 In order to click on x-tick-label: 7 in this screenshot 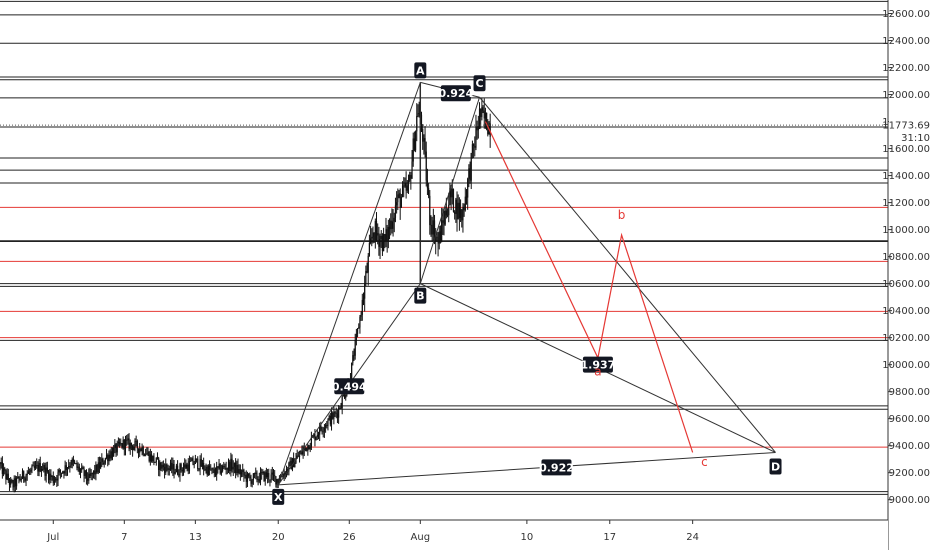, I will do `click(124, 537)`.